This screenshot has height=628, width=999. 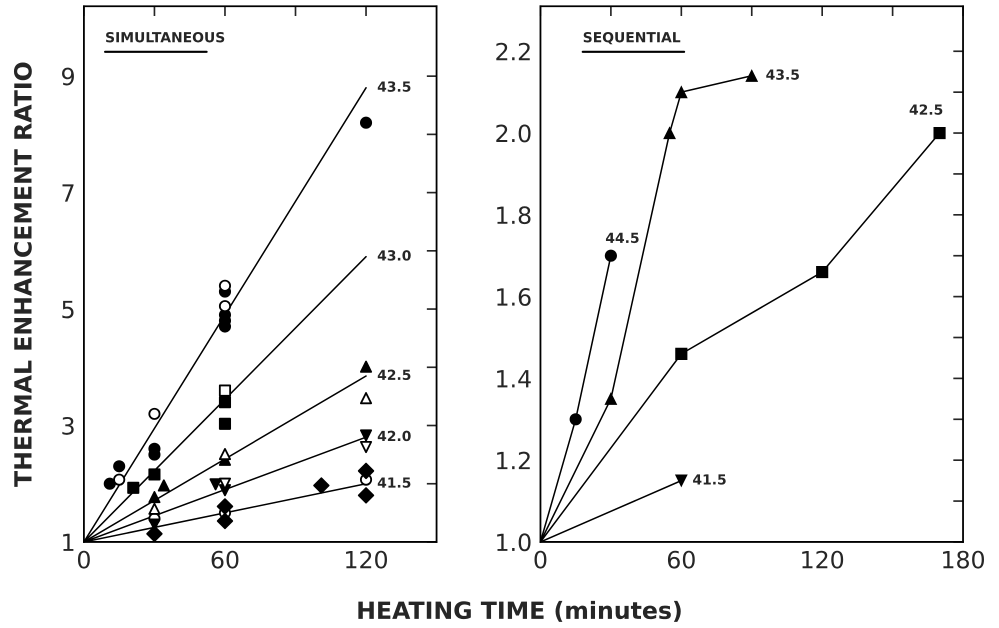 I want to click on y-tick-label: 5, so click(x=68, y=309).